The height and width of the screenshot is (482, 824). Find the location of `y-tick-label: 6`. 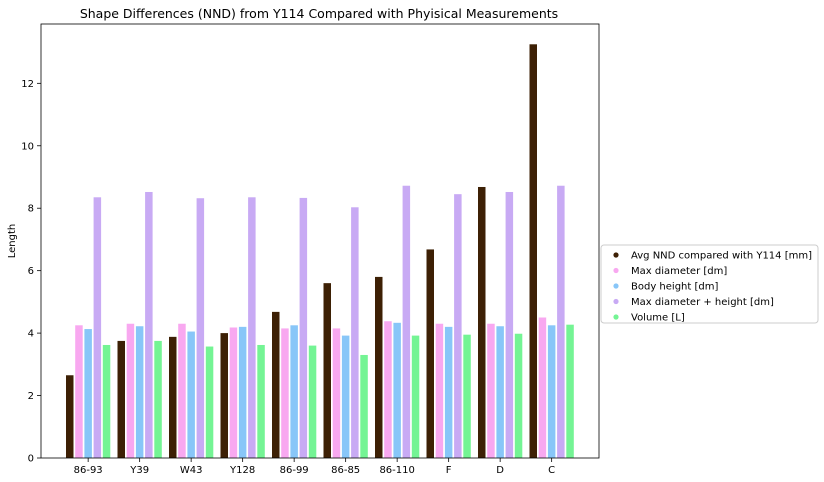

y-tick-label: 6 is located at coordinates (31, 271).